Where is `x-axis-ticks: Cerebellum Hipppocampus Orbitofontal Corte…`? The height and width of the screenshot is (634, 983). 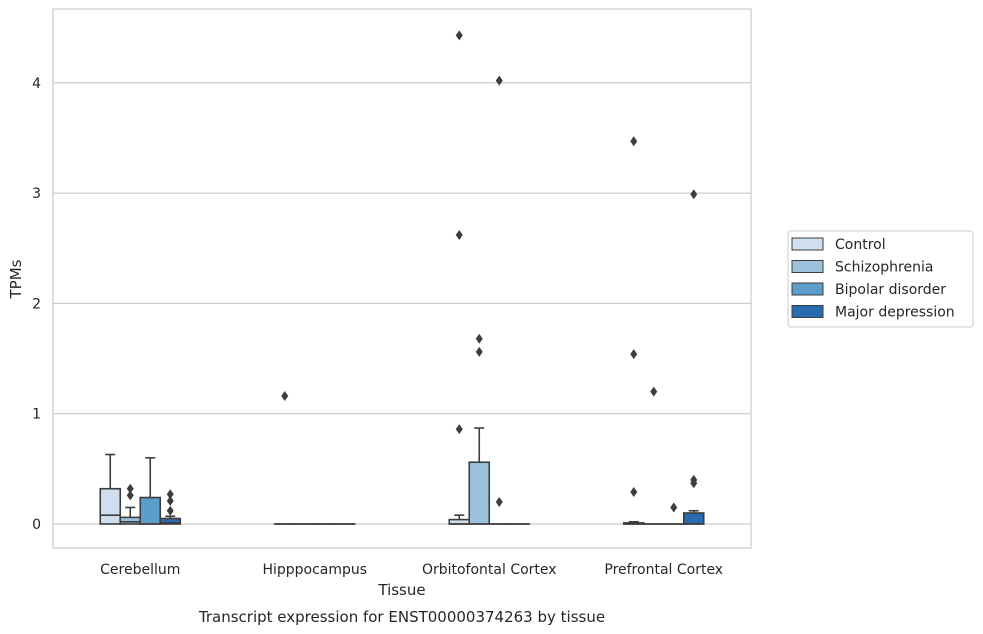
x-axis-ticks: Cerebellum Hipppocampus Orbitofontal Corte… is located at coordinates (411, 570).